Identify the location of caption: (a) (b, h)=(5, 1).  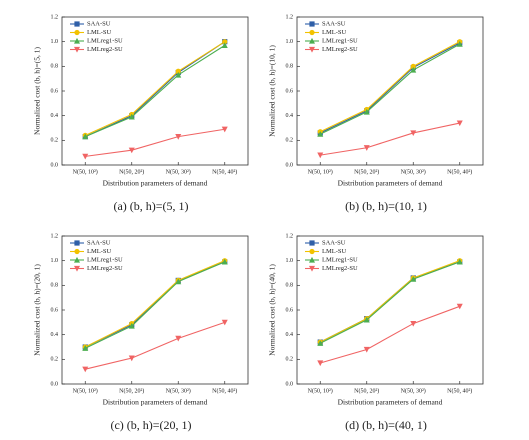
(150, 206).